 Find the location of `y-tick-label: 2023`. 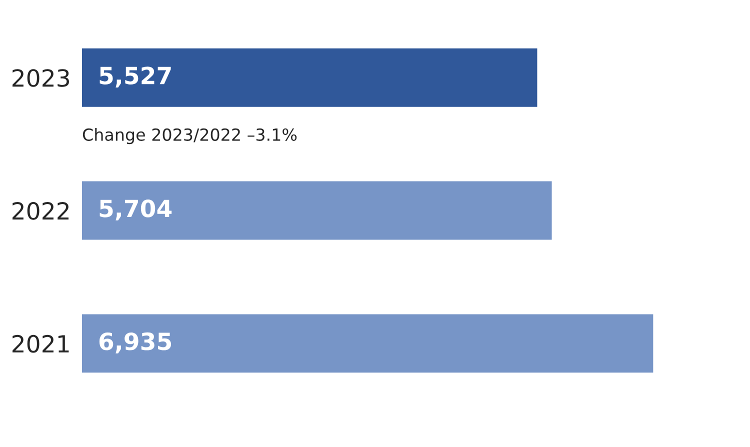

y-tick-label: 2023 is located at coordinates (40, 78).